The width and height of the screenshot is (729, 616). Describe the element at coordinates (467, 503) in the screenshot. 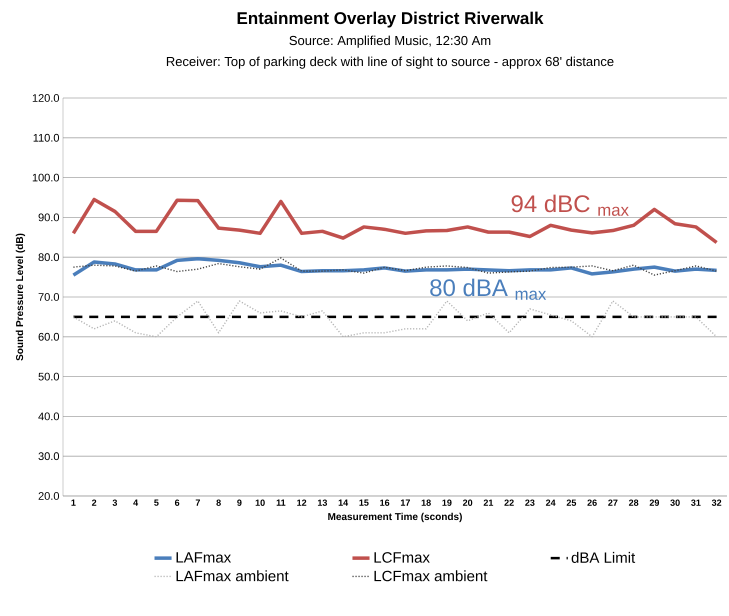

I see `x-tick-label: 20` at that location.